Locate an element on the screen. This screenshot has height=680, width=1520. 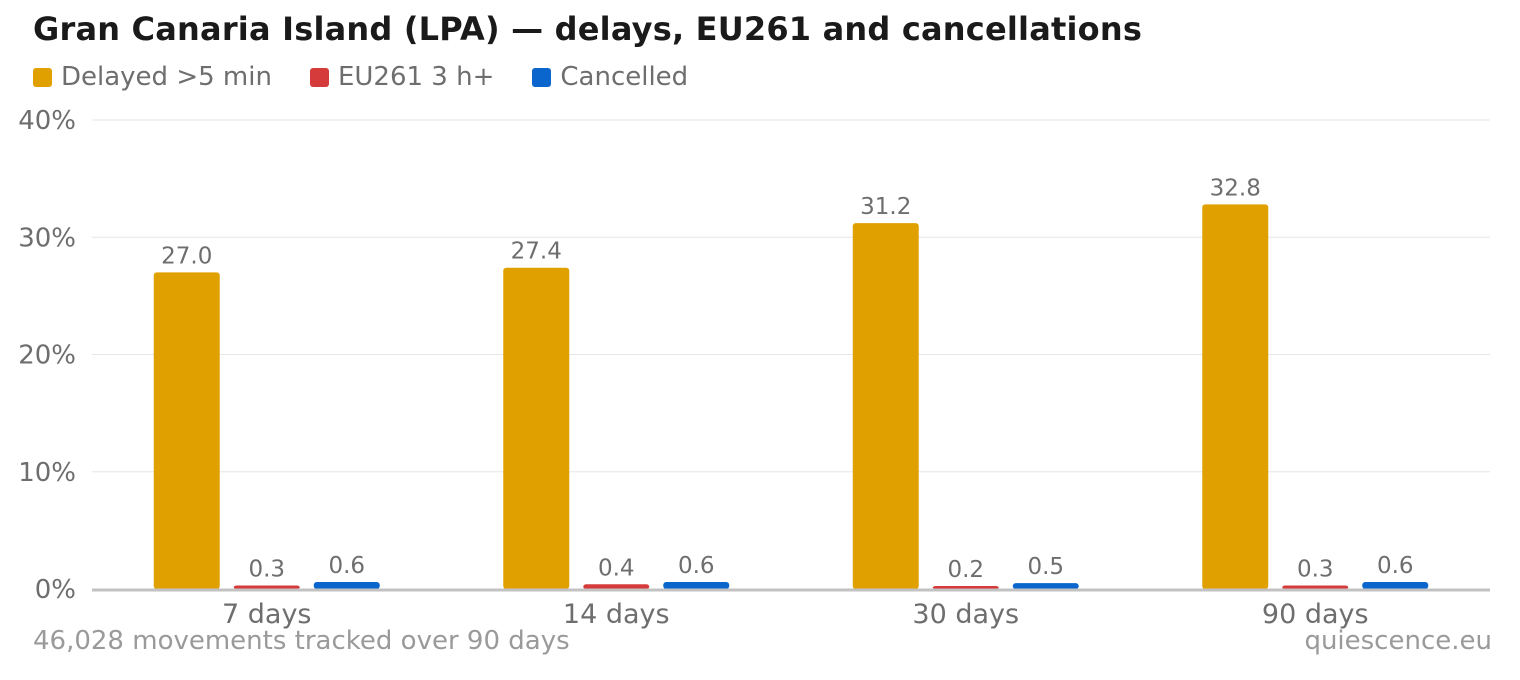
legend-label-cancelled: Cancelled is located at coordinates (624, 77).